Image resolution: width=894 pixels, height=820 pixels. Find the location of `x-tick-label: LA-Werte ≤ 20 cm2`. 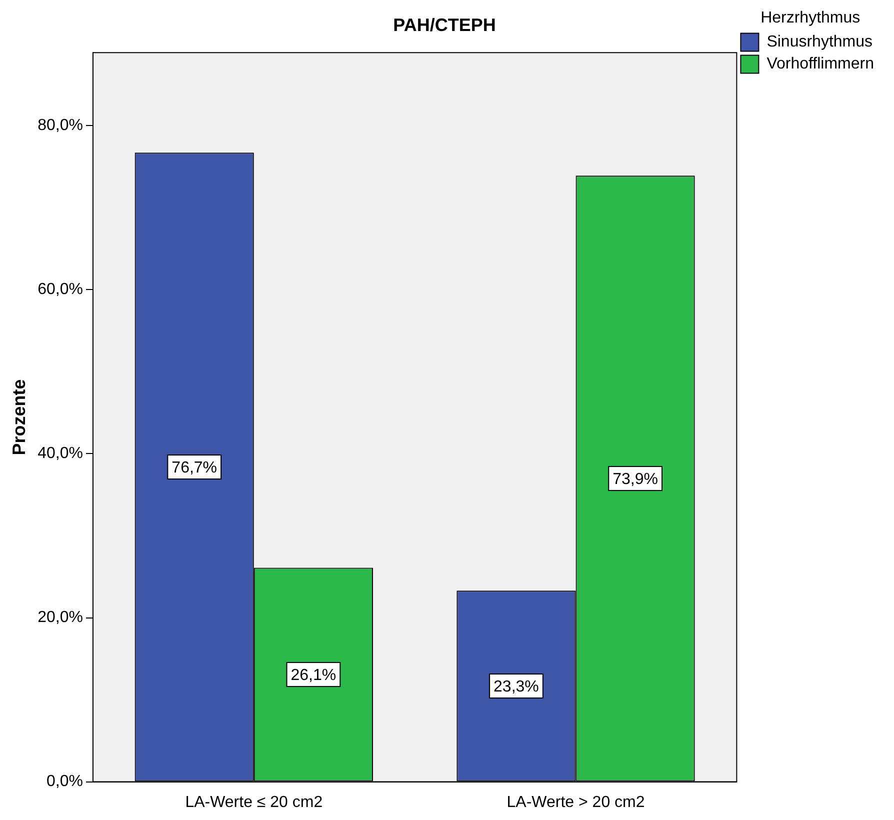

x-tick-label: LA-Werte ≤ 20 cm2 is located at coordinates (254, 802).